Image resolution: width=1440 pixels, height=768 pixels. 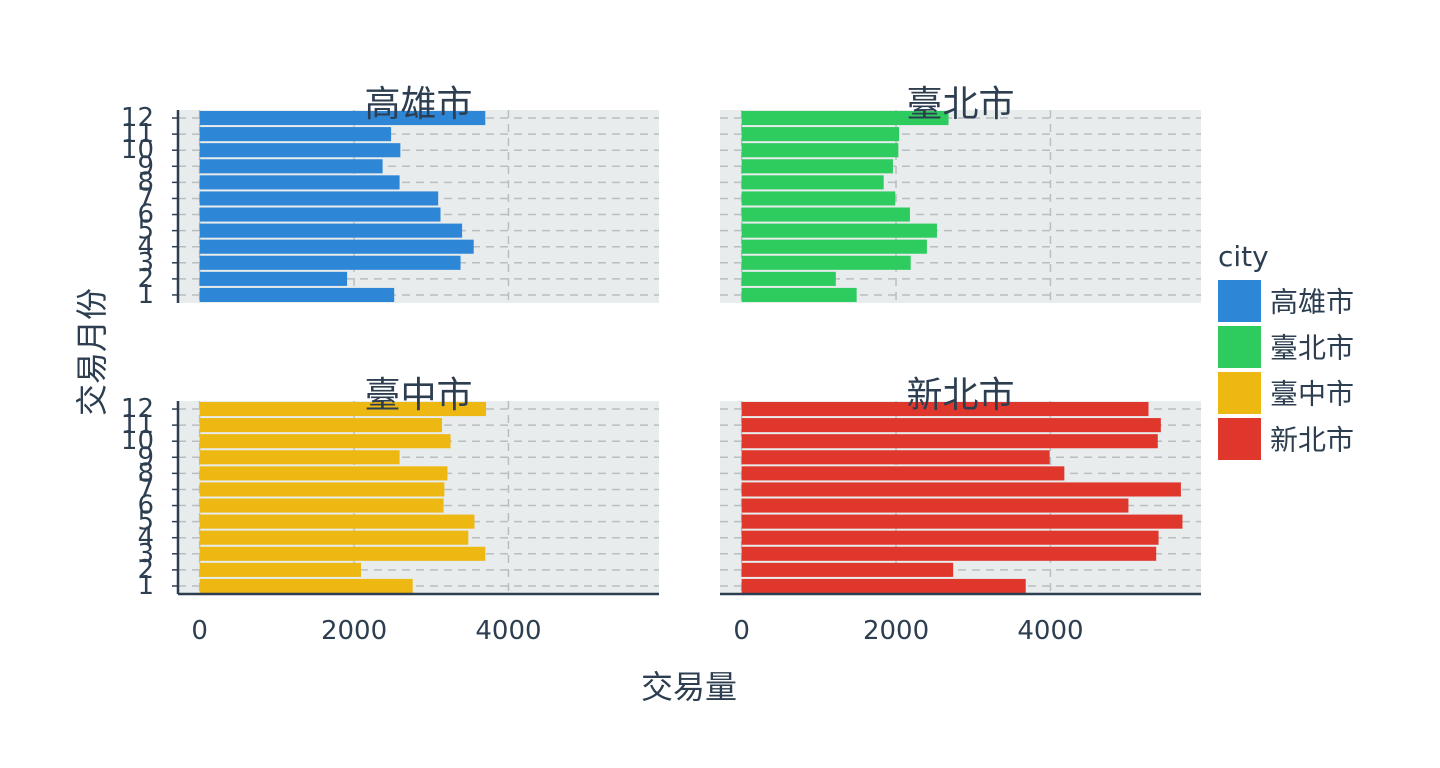 What do you see at coordinates (418, 395) in the screenshot?
I see `facet-title: 臺中市` at bounding box center [418, 395].